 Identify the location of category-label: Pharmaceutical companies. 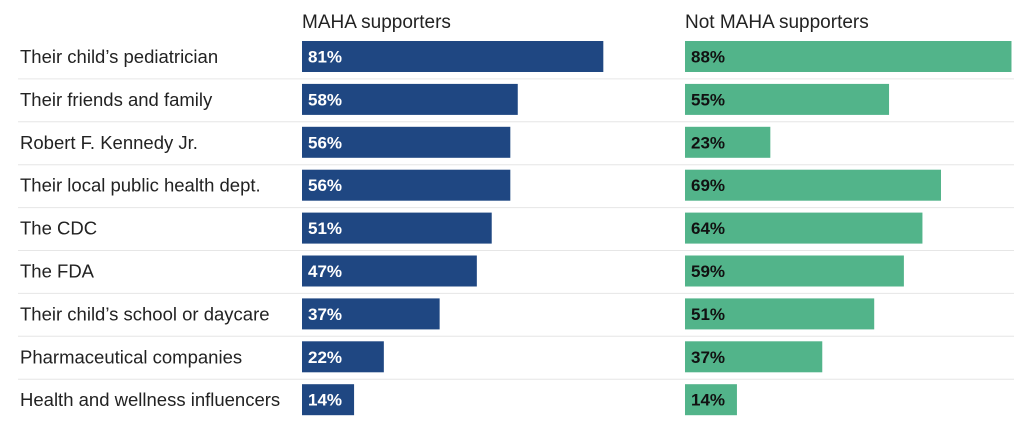
(131, 356).